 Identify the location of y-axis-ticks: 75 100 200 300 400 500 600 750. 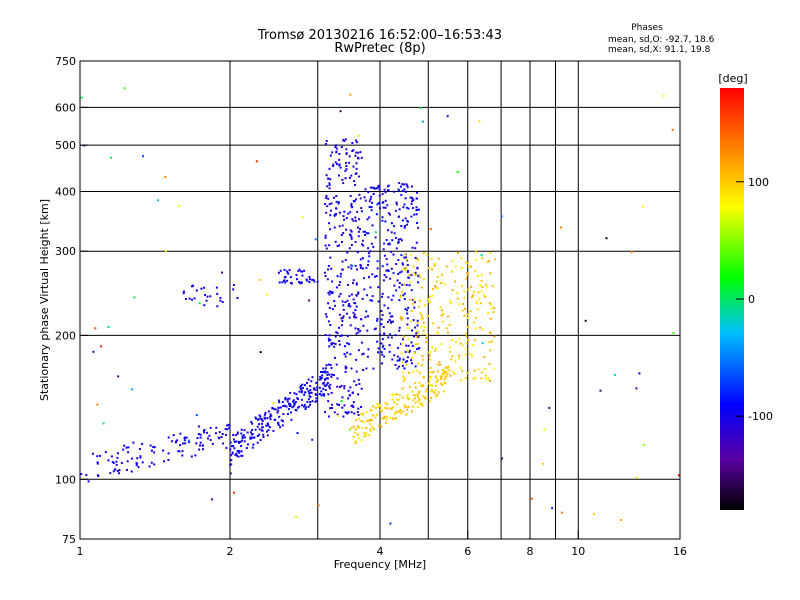
(71, 300).